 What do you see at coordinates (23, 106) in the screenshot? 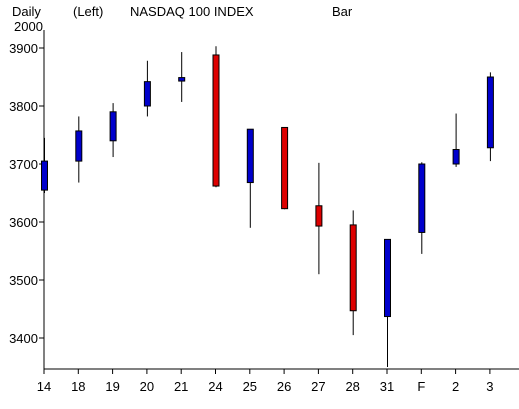
I see `y-tick-label: 3800` at bounding box center [23, 106].